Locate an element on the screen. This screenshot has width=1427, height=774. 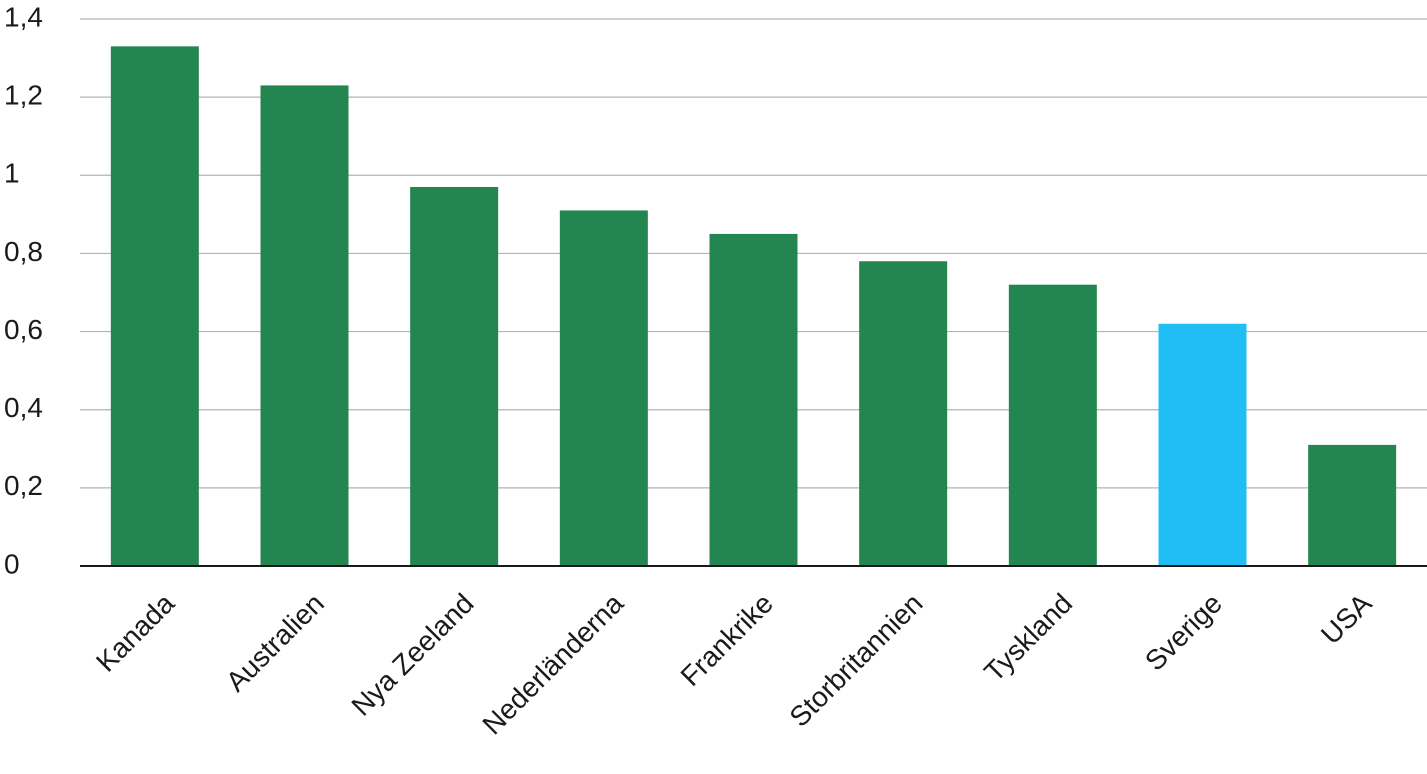
y-tick-label: 1,2 is located at coordinates (23, 95).